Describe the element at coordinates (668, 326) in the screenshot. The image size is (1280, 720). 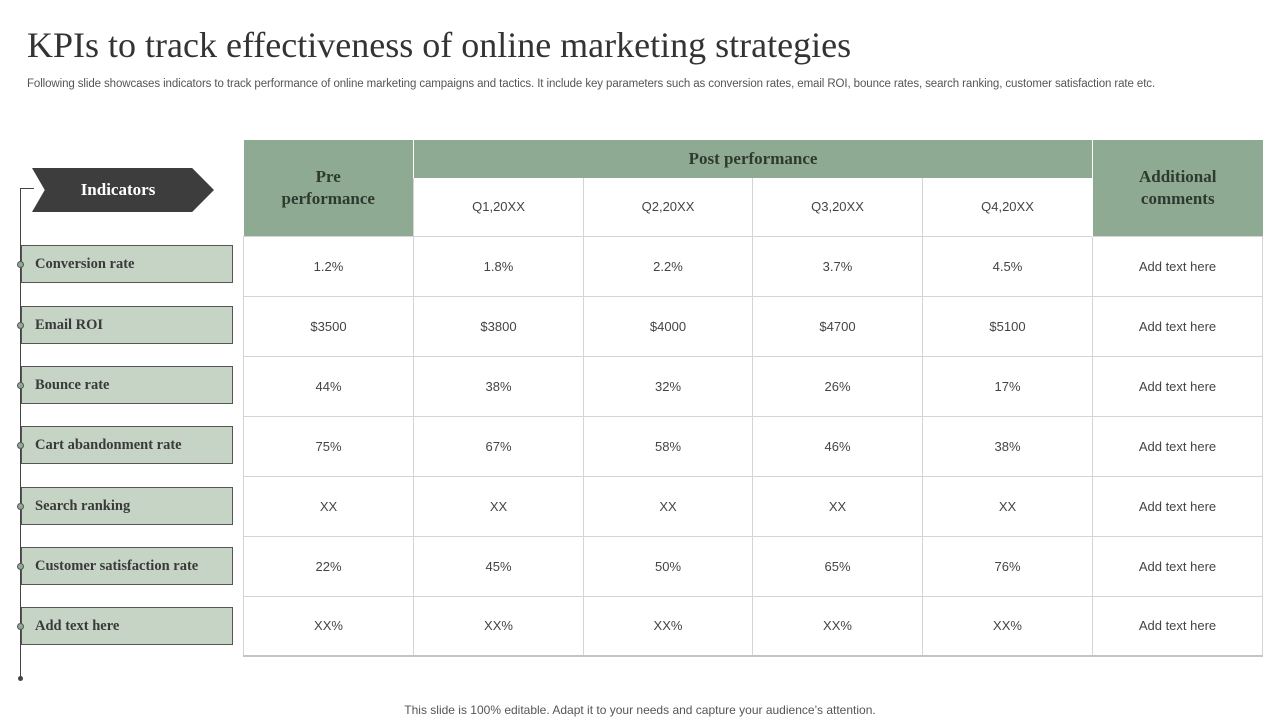
I see `cell-q2: $4000` at that location.